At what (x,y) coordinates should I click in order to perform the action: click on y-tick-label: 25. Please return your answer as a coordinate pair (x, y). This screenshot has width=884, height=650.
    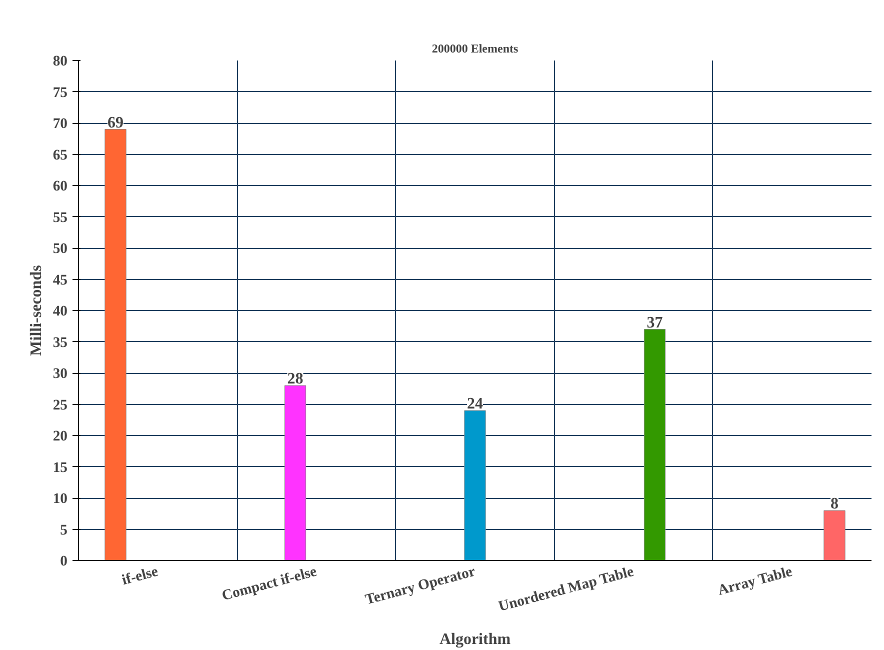
    Looking at the image, I should click on (60, 405).